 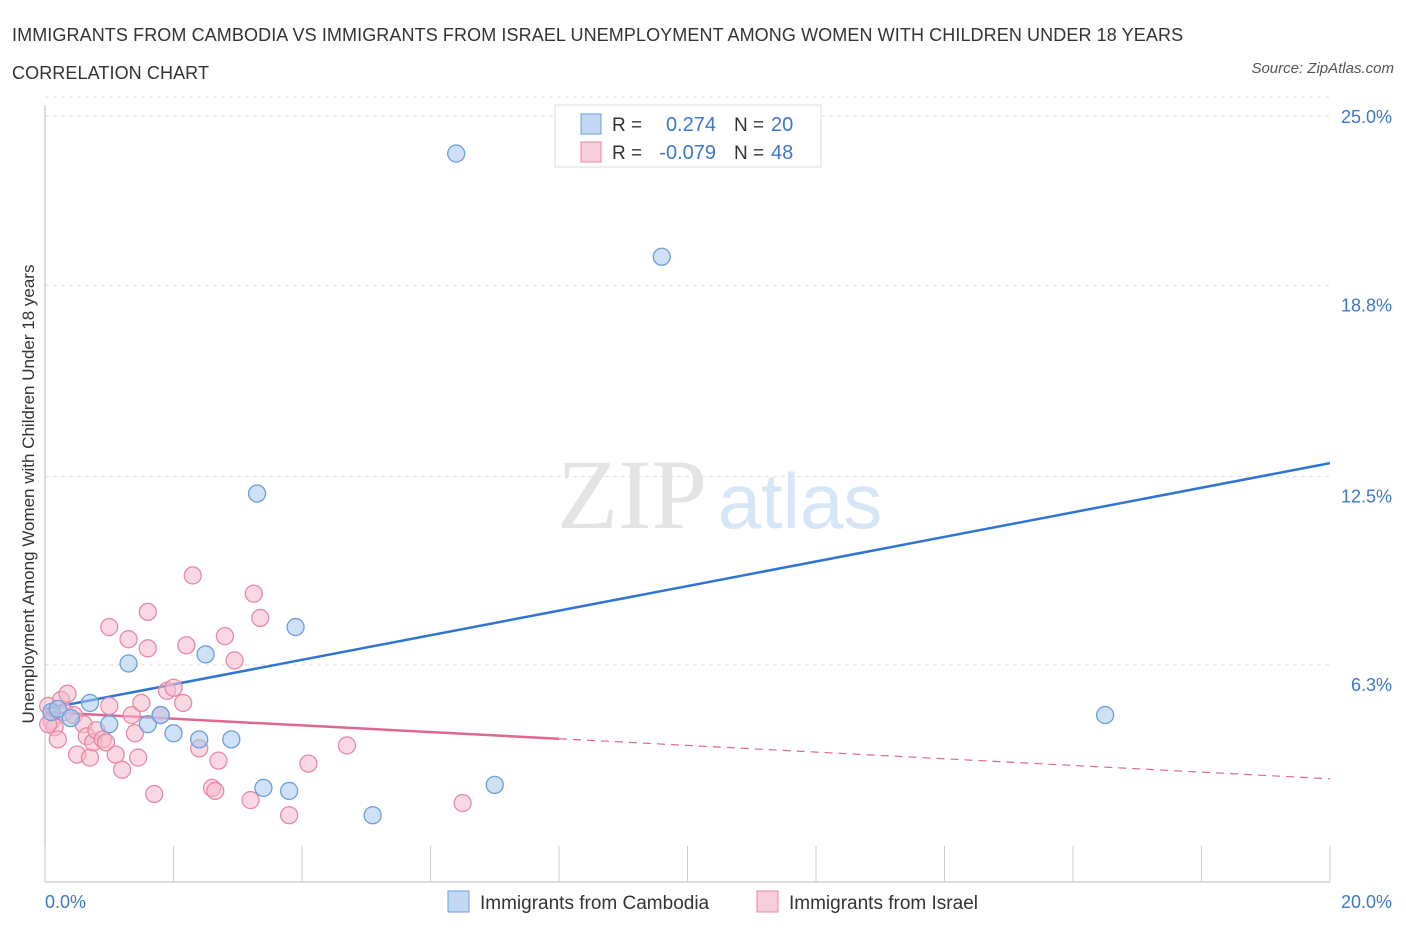 What do you see at coordinates (1371, 685) in the screenshot?
I see `y-tick-label: 6.3%` at bounding box center [1371, 685].